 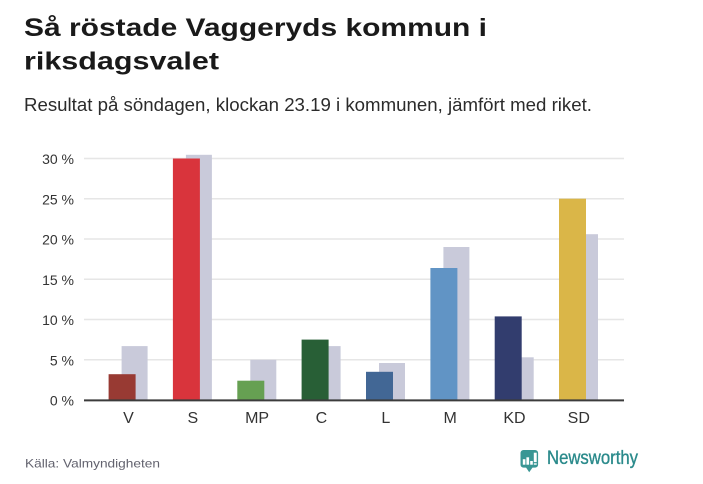 I want to click on svg-text: 15 %, so click(x=58, y=280).